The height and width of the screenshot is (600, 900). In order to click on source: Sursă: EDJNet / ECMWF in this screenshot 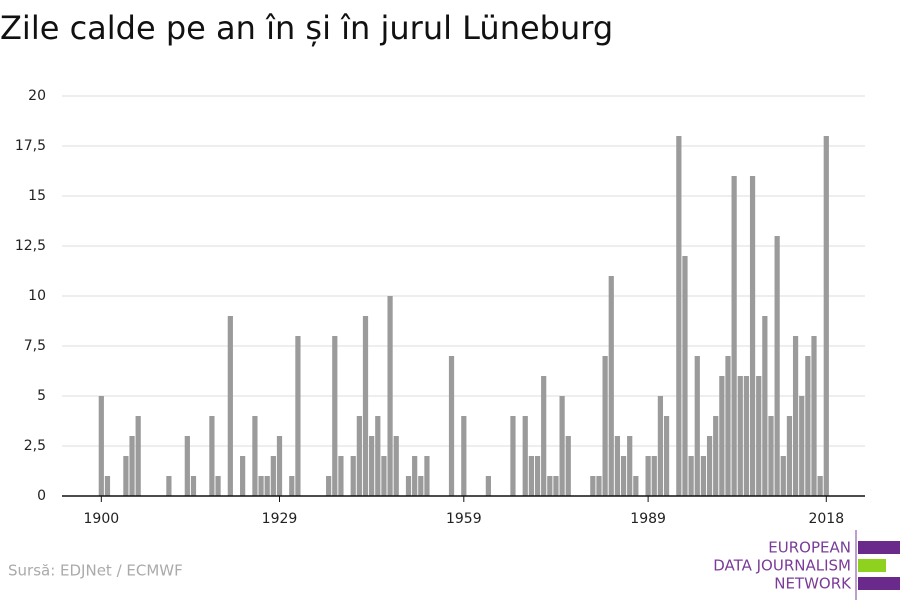, I will do `click(95, 571)`.